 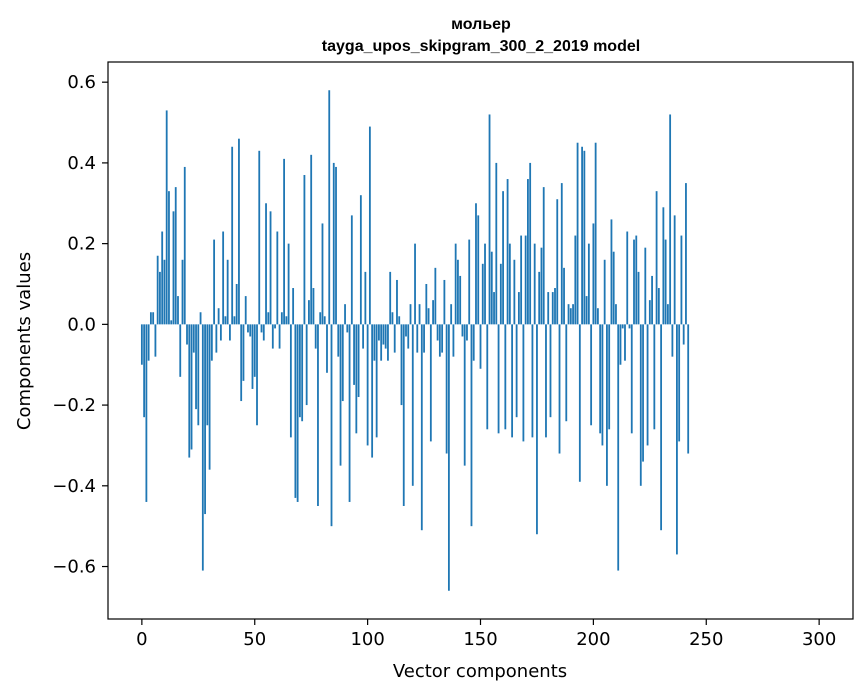 I want to click on x-tick-label-200: 200, so click(x=593, y=639).